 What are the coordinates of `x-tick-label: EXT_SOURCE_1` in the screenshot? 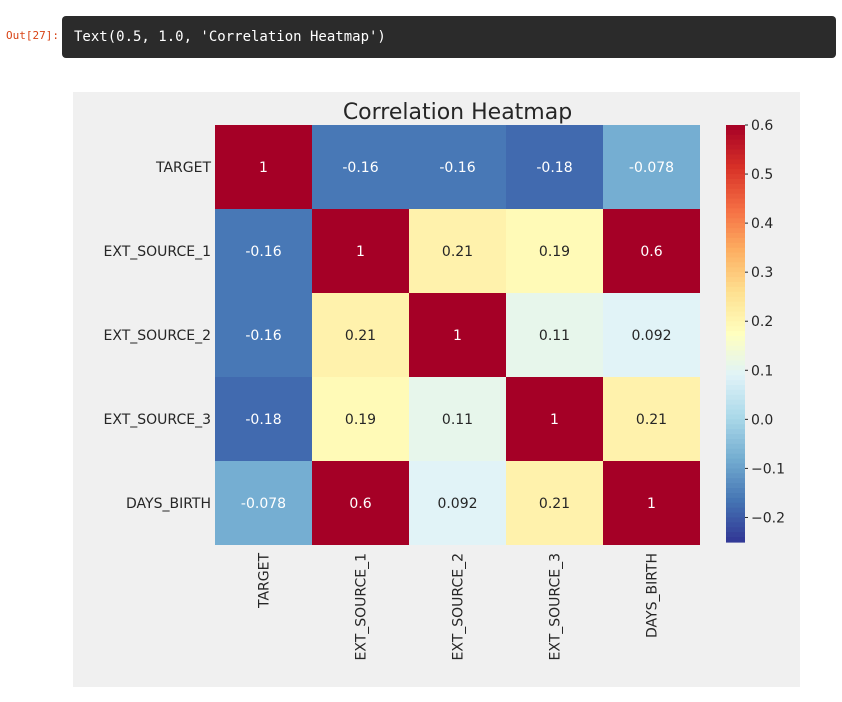 It's located at (362, 606).